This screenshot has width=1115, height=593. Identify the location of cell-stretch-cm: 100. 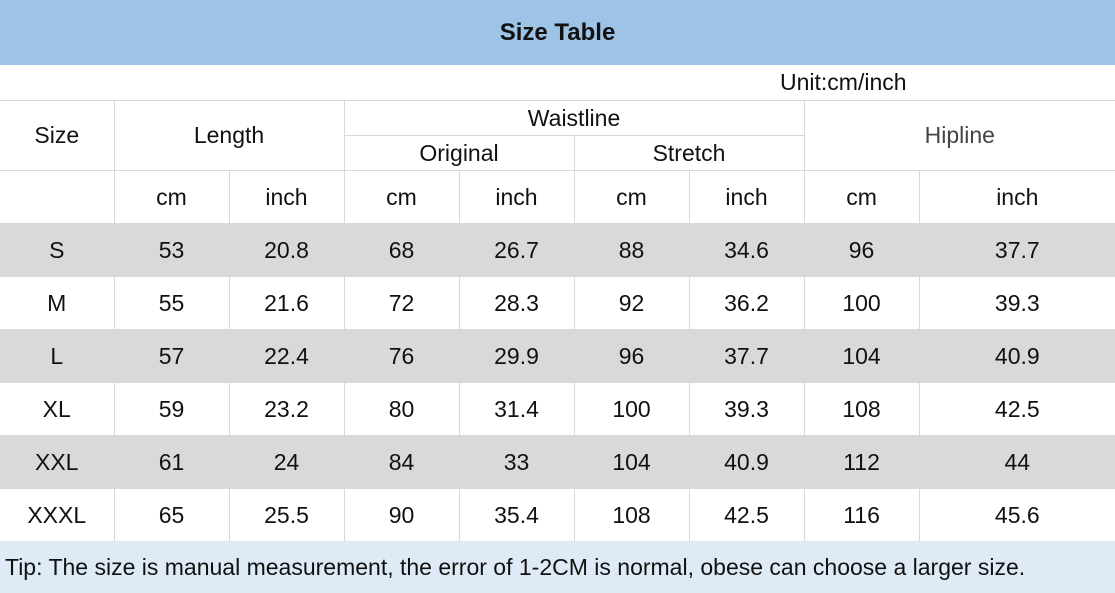
(631, 409).